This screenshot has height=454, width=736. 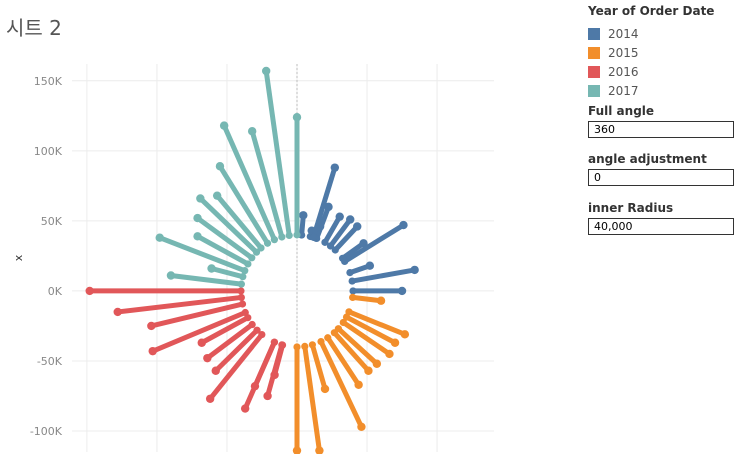 I want to click on legend-label: 2015, so click(x=623, y=52).